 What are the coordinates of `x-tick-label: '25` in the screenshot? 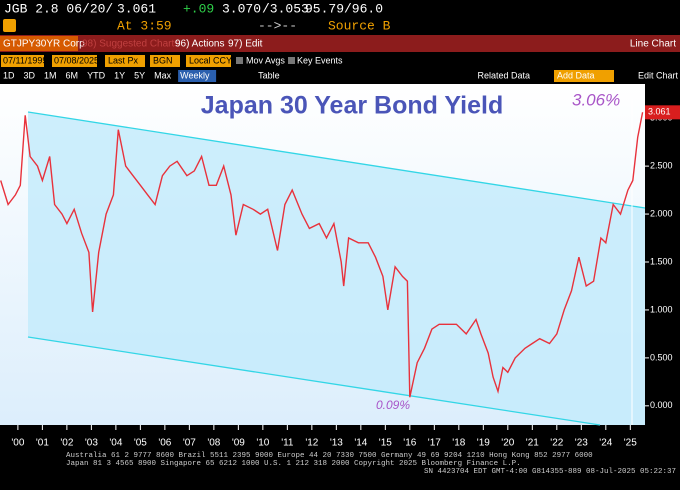 It's located at (630, 443).